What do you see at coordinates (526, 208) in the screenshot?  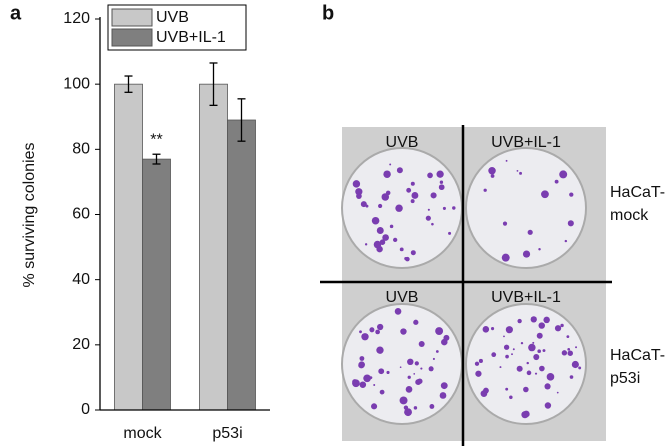 I see `dish` at bounding box center [526, 208].